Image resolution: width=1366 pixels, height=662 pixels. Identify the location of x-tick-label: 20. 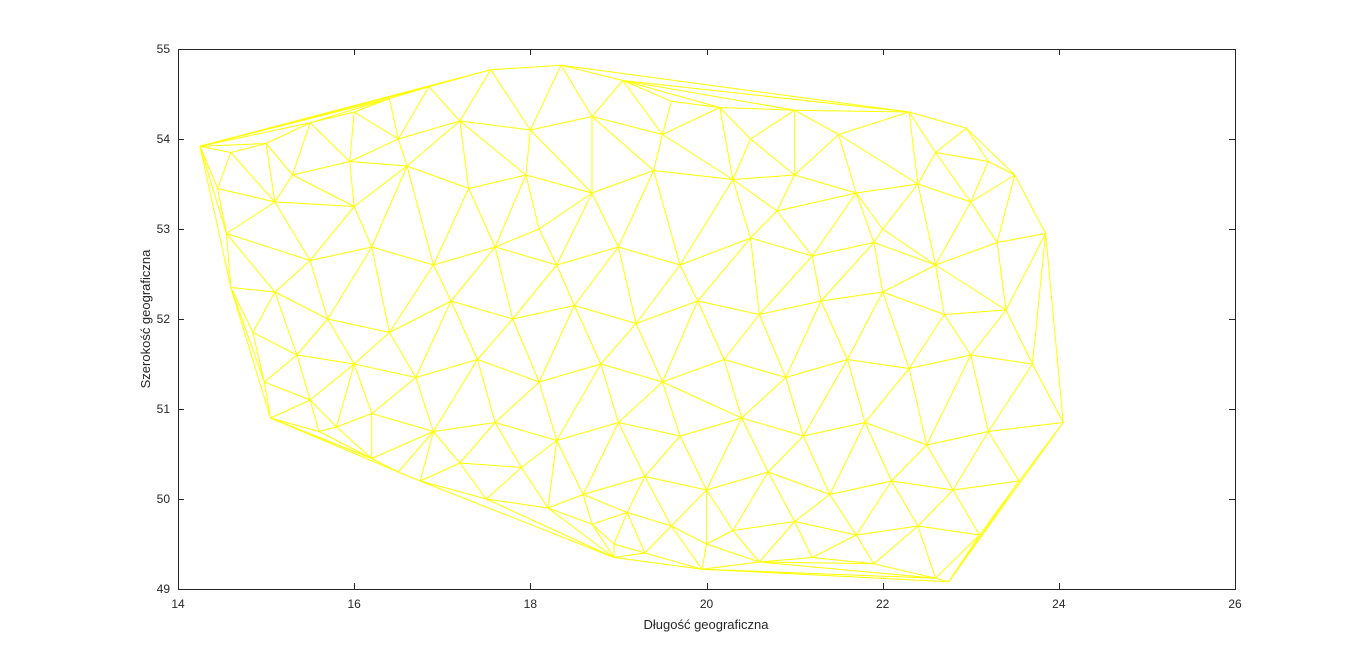
(707, 604).